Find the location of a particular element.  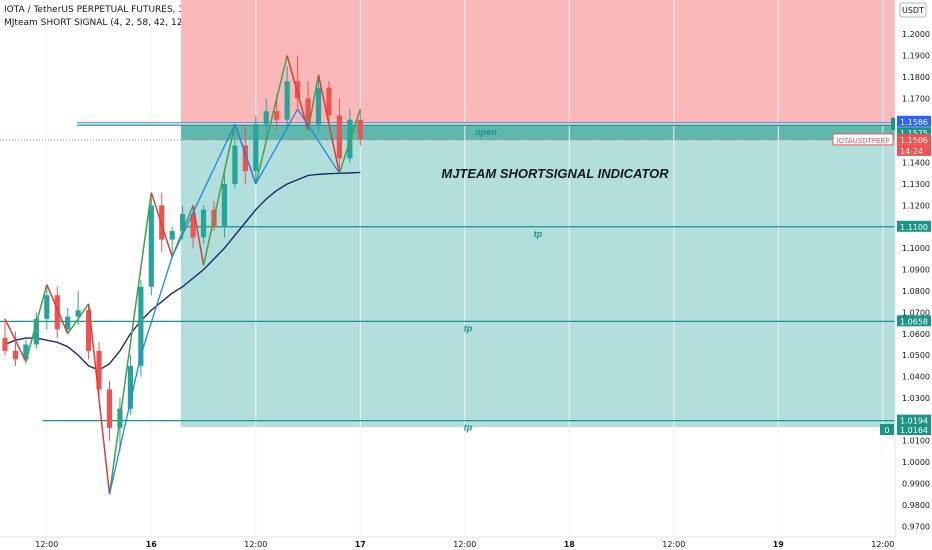

indicator-annotation: MJTEAM SHORTSIGNAL INDICATOR is located at coordinates (555, 173).